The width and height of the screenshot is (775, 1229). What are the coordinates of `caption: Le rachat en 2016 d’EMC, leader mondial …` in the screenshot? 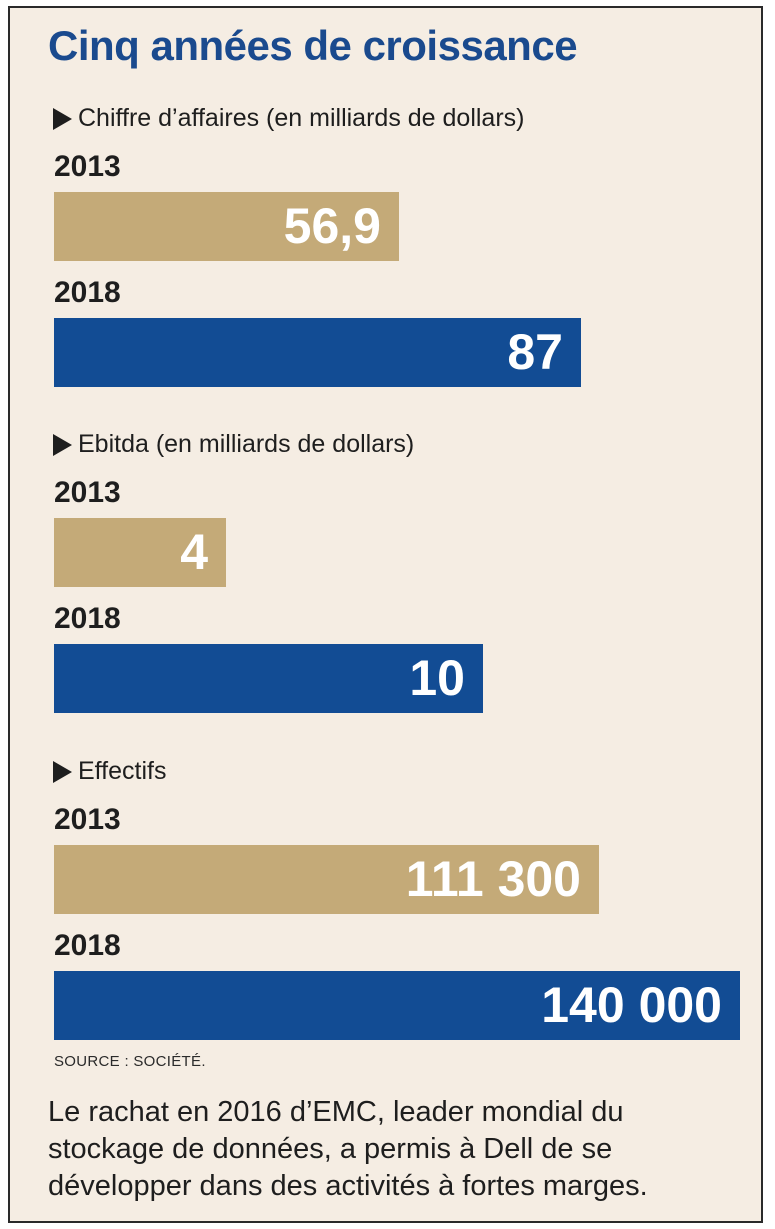 It's located at (348, 1149).